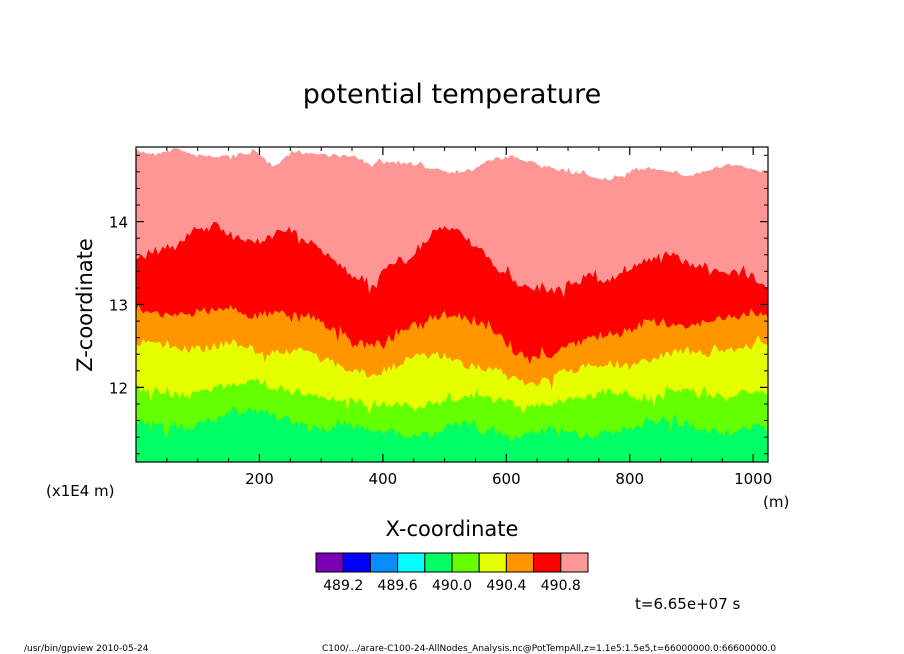 Image resolution: width=904 pixels, height=654 pixels. I want to click on x-tick-label: 200, so click(259, 479).